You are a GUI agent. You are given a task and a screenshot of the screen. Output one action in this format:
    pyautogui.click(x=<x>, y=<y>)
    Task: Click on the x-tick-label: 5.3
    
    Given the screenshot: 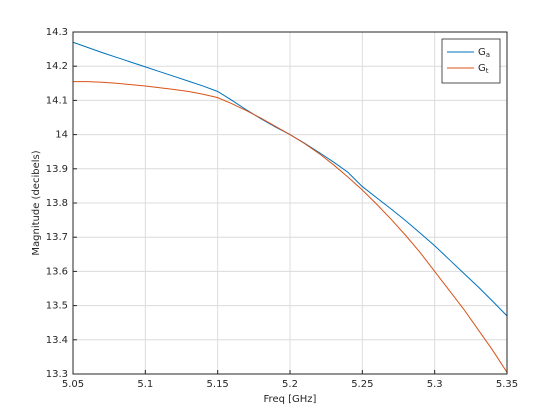 What is the action you would take?
    pyautogui.click(x=435, y=384)
    